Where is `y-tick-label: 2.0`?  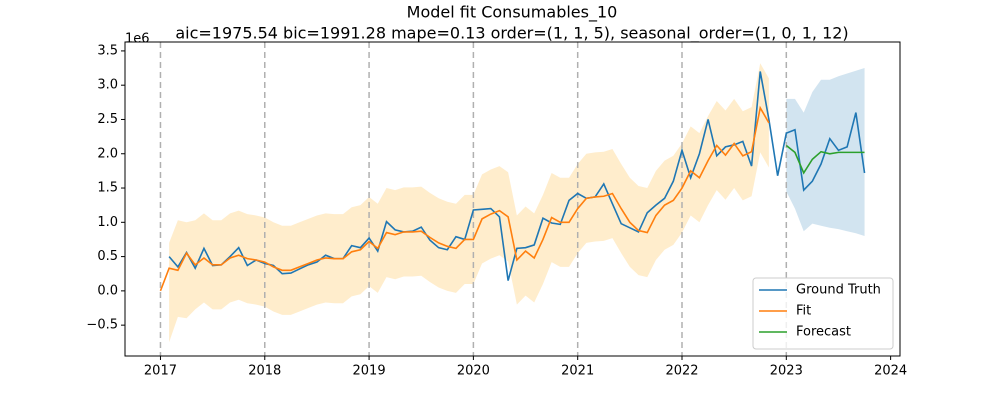
y-tick-label: 2.0 is located at coordinates (107, 153).